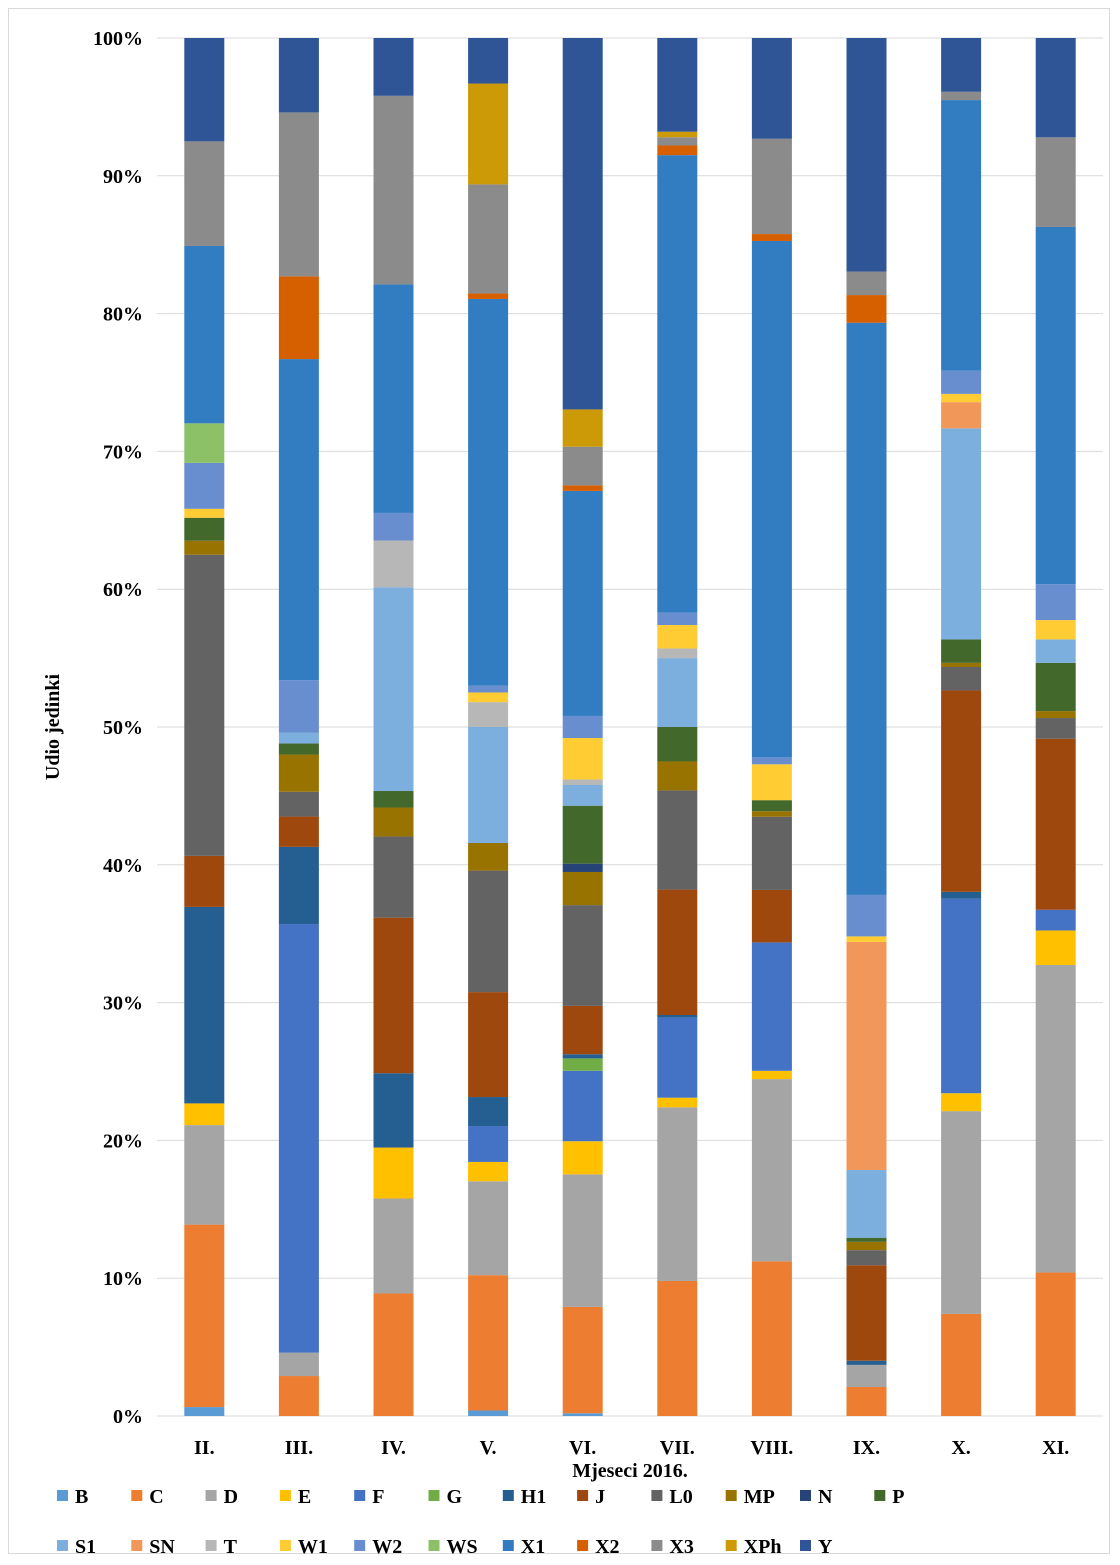 The width and height of the screenshot is (1120, 1565). I want to click on x-tick-label: IV., so click(393, 1448).